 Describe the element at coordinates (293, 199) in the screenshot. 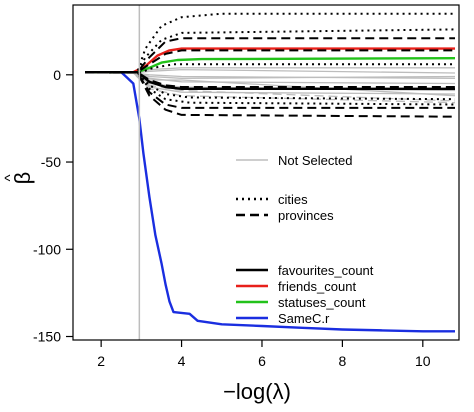

I see `legend-label-cities: cities` at that location.